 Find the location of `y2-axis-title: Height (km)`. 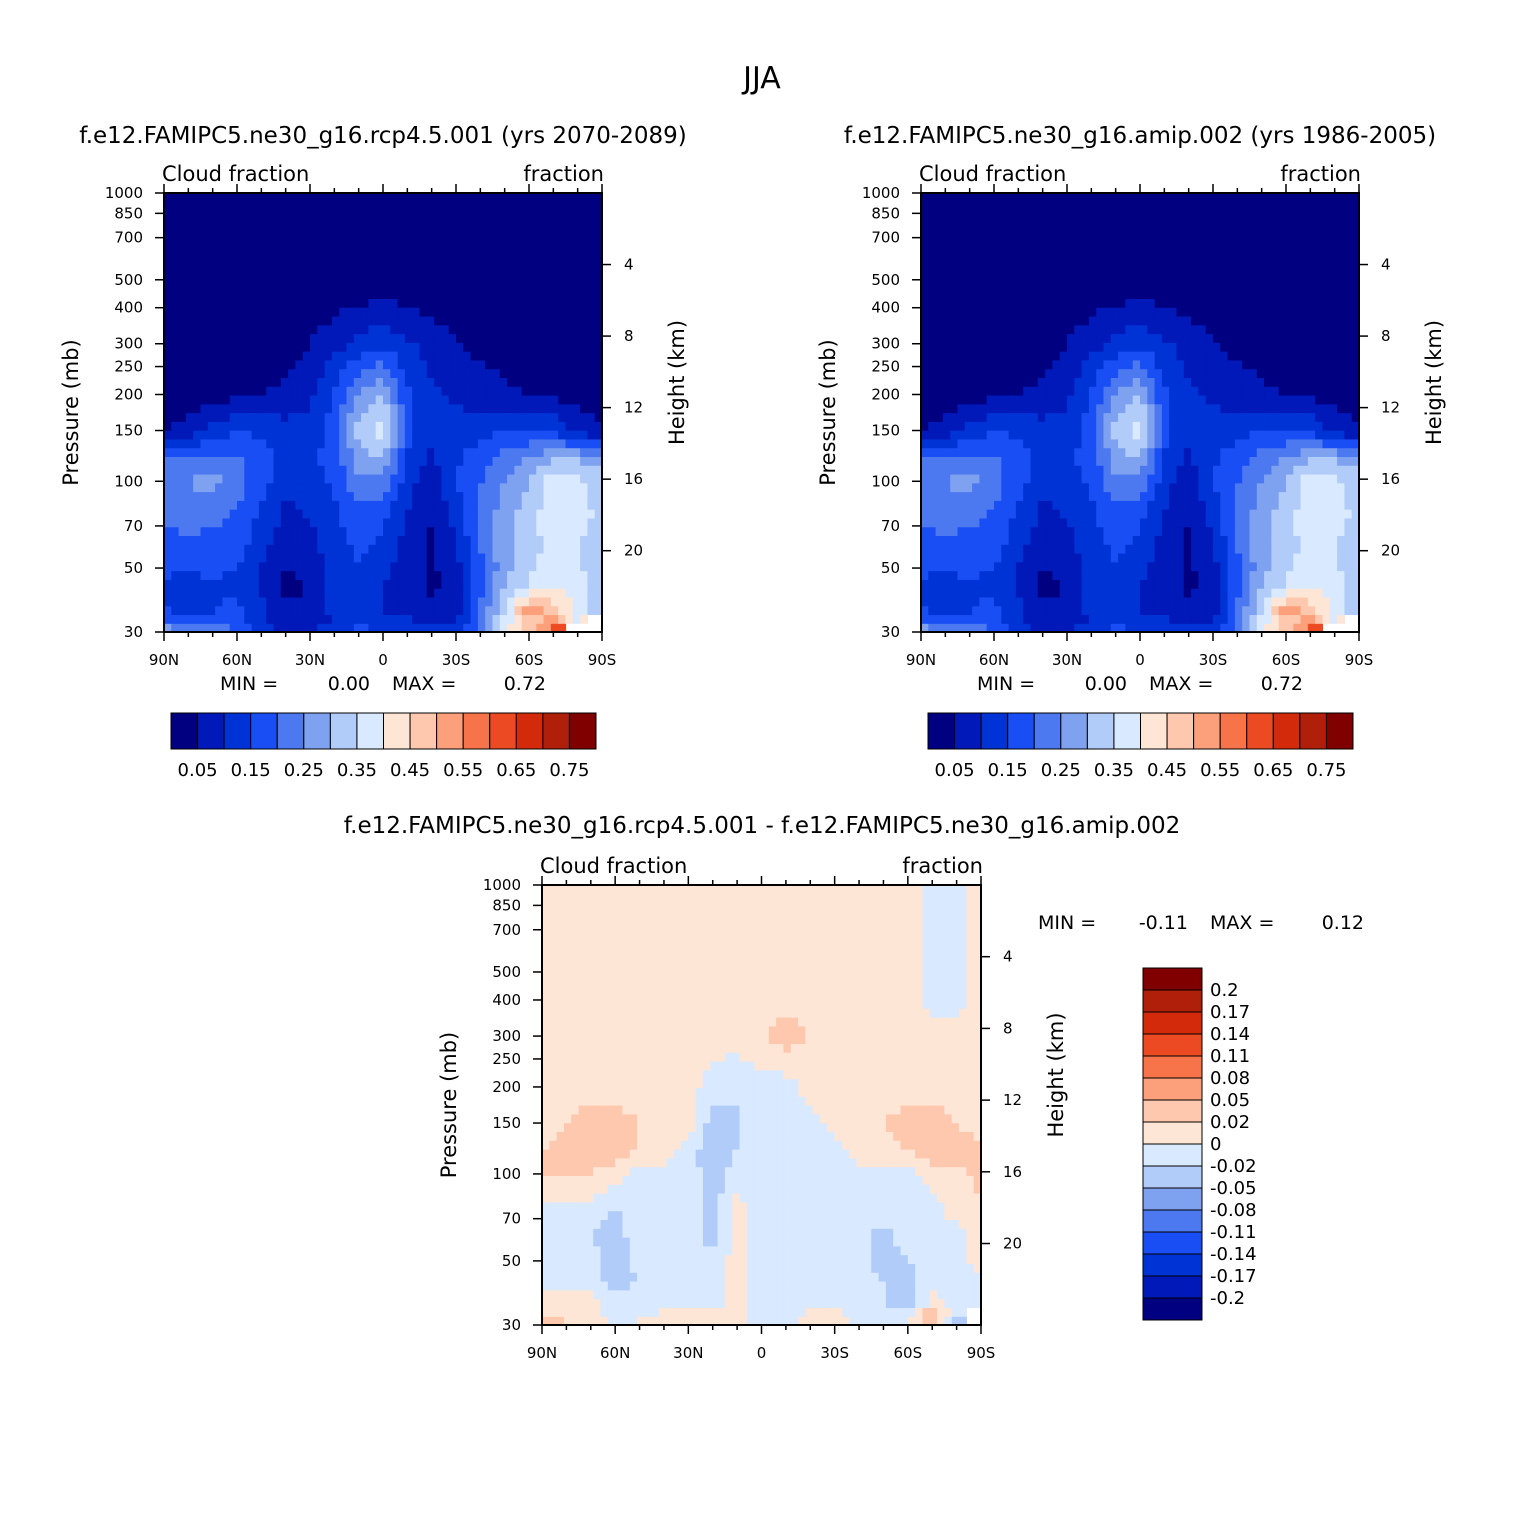

y2-axis-title: Height (km) is located at coordinates (677, 382).